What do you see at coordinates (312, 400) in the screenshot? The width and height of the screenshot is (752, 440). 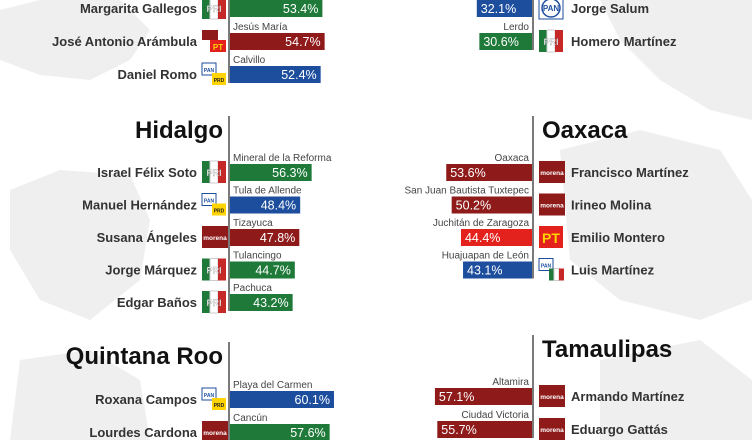 I see `value-label: 60.1%` at bounding box center [312, 400].